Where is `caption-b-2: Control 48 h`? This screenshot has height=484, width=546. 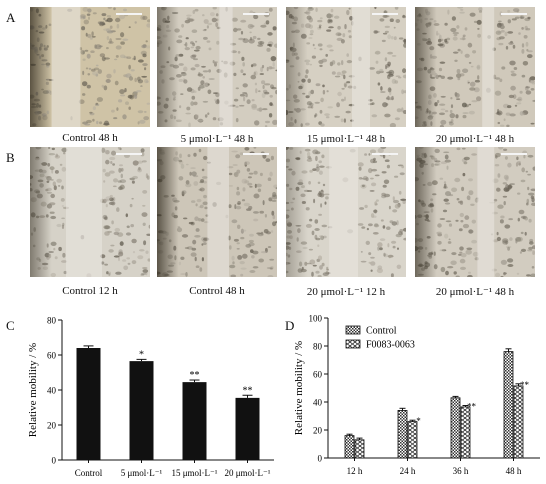 caption-b-2: Control 48 h is located at coordinates (217, 291).